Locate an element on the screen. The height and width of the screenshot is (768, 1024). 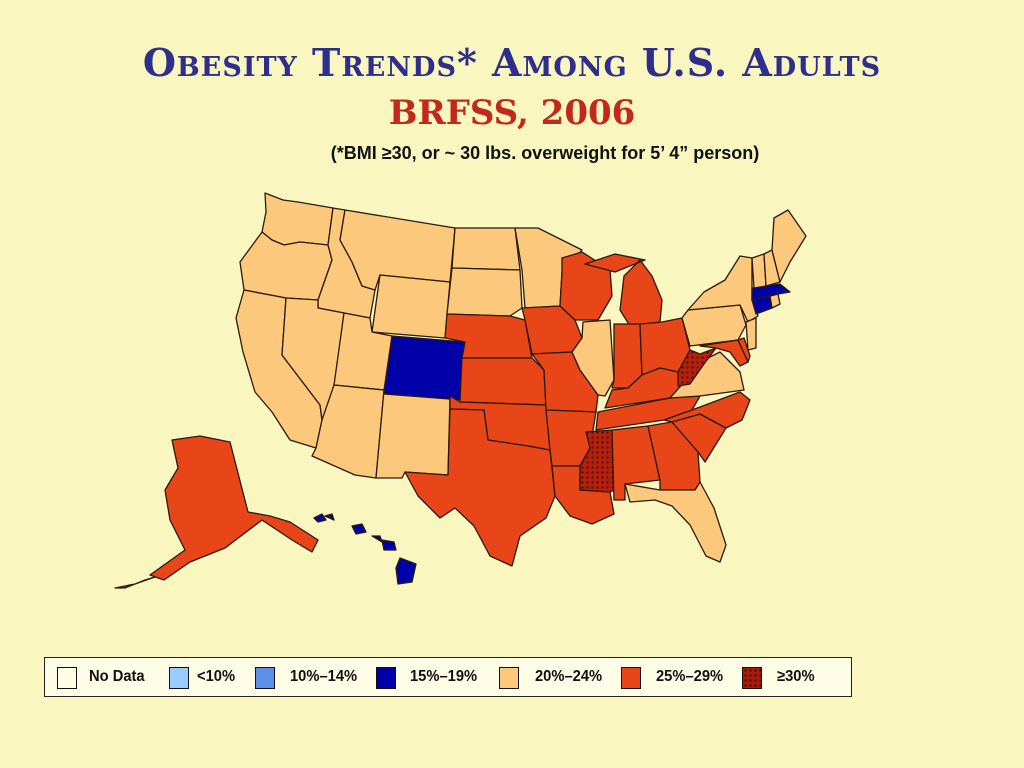
state-nd is located at coordinates (486, 249).